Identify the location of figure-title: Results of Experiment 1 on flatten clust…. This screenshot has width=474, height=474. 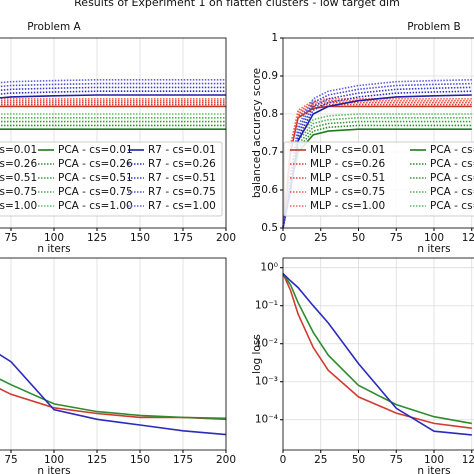
(237, 4).